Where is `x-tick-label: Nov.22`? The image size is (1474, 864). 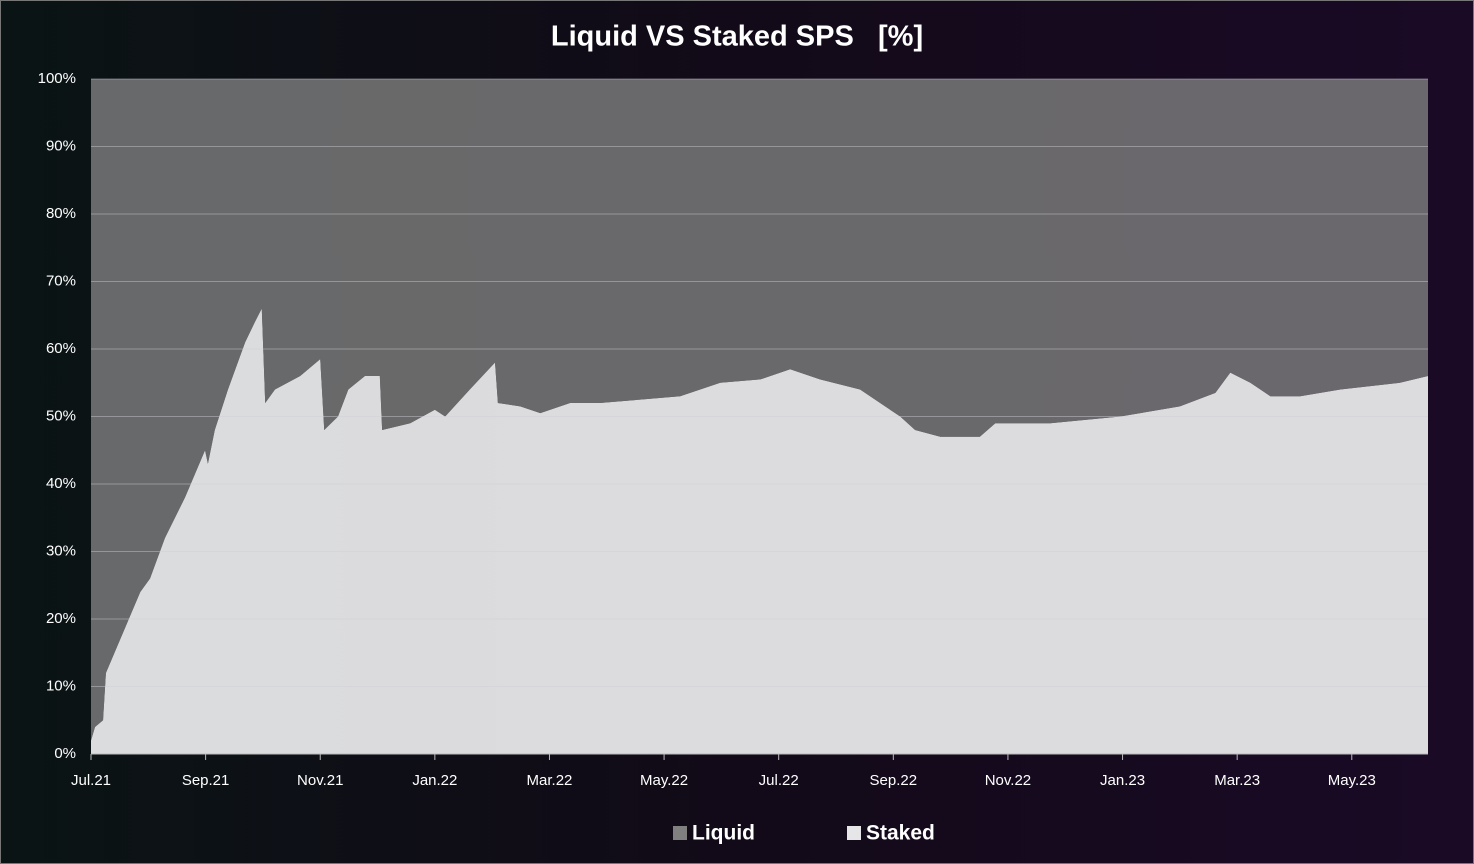 x-tick-label: Nov.22 is located at coordinates (1008, 780).